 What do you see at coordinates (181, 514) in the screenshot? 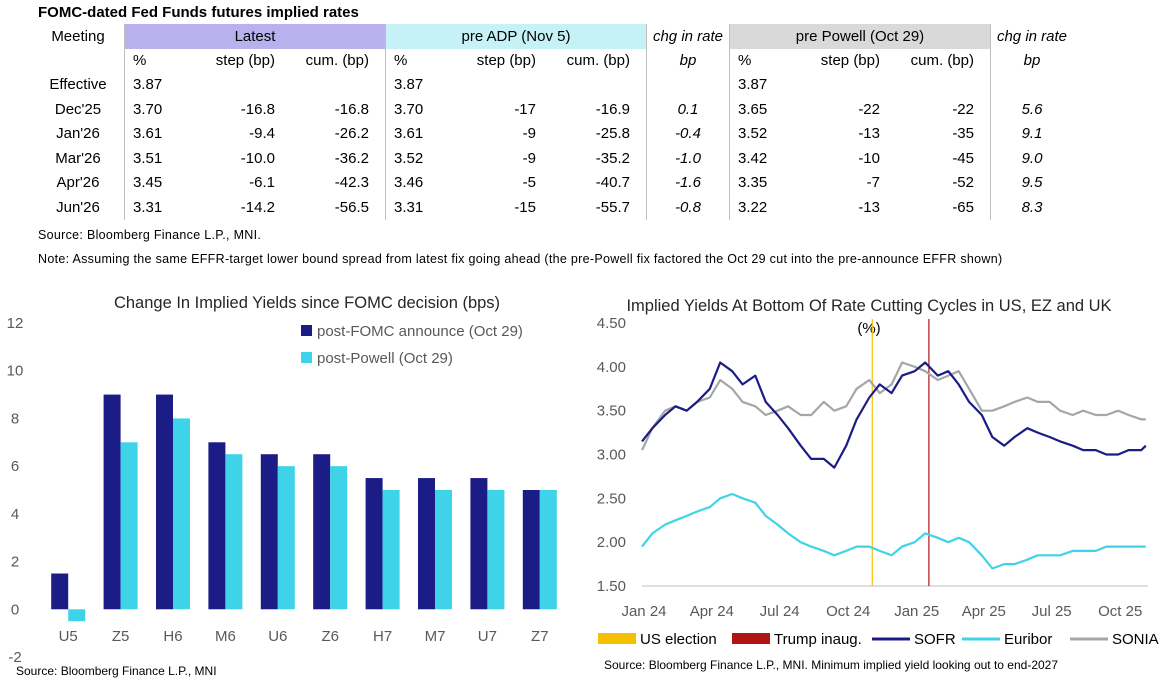
I see `bar-post-powell-oct-29--h6` at bounding box center [181, 514].